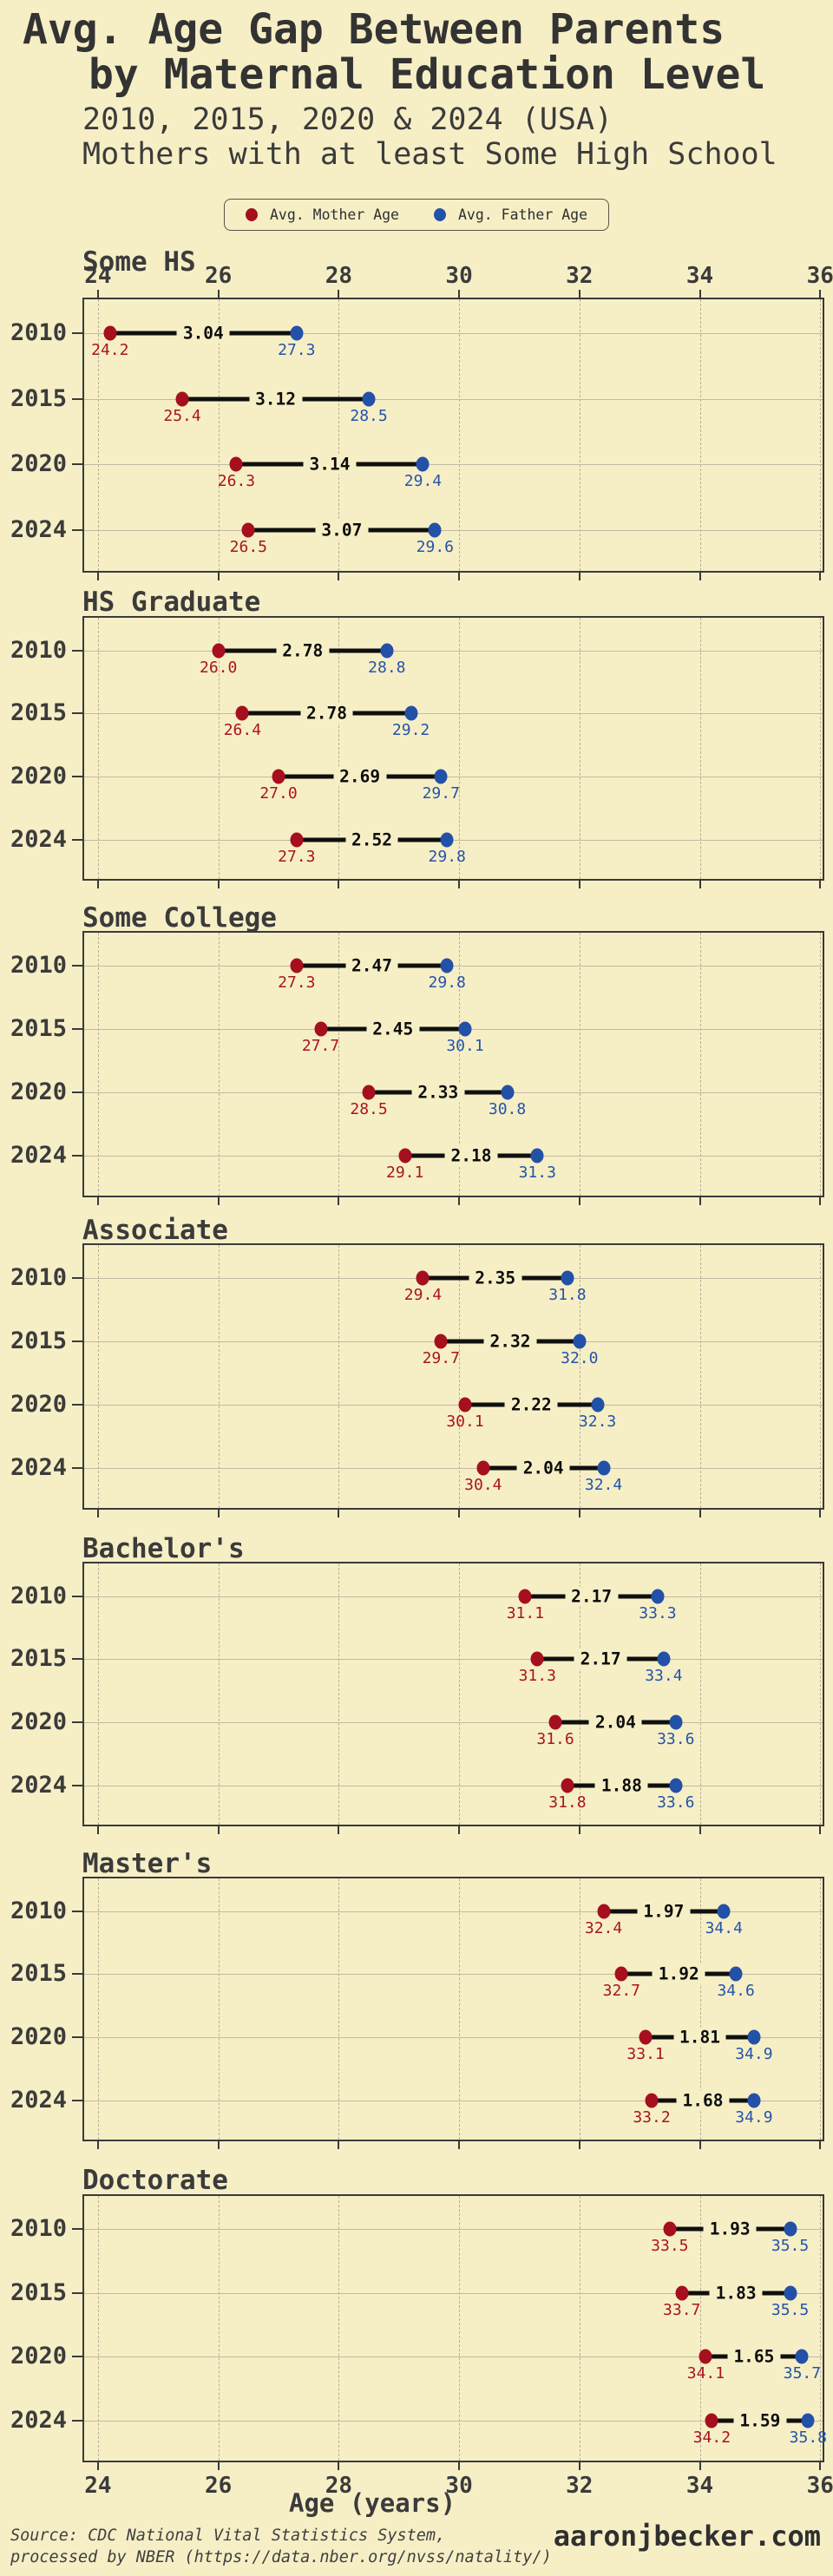 Image resolution: width=833 pixels, height=2576 pixels. Describe the element at coordinates (163, 1548) in the screenshot. I see `panel-title: Bachelor's` at that location.